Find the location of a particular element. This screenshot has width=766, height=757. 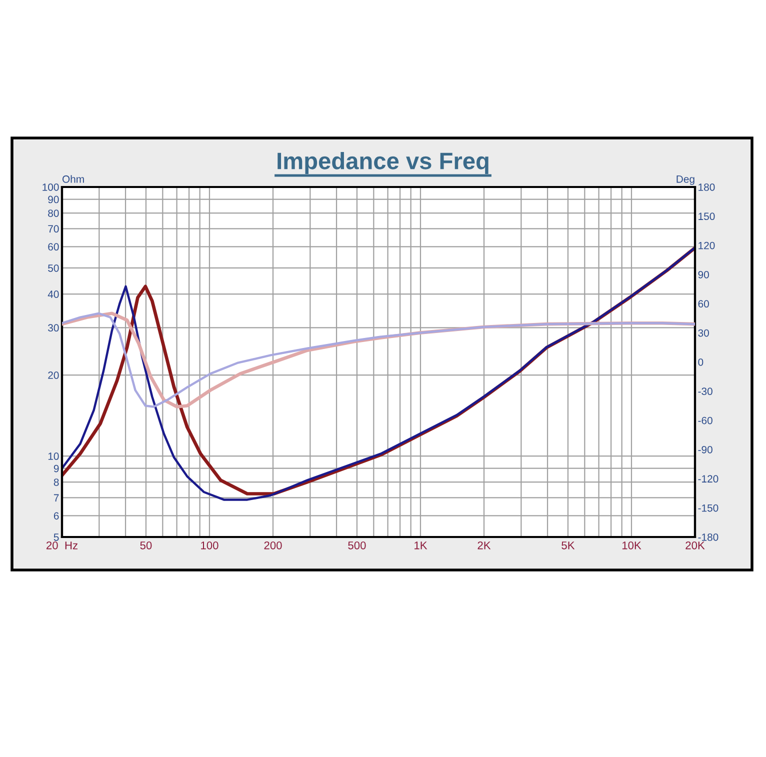

x-tick-label: 100 is located at coordinates (209, 545).